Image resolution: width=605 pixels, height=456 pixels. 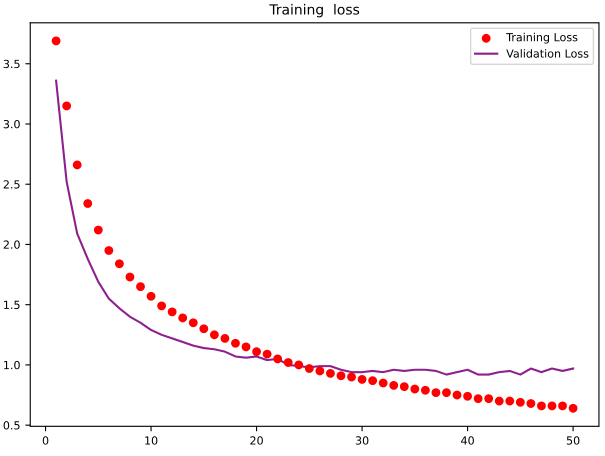 What do you see at coordinates (12, 305) in the screenshot?
I see `y-tick-label: 1.5` at bounding box center [12, 305].